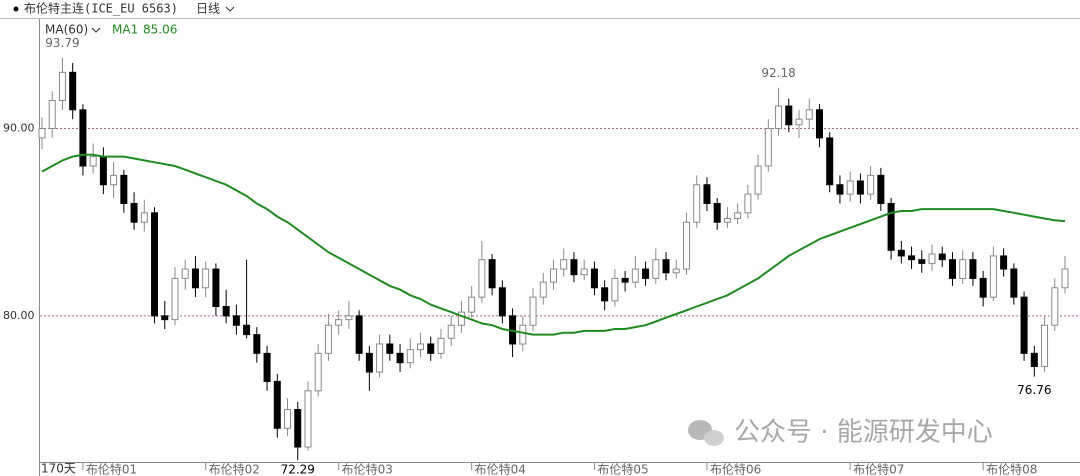  Describe the element at coordinates (58, 469) in the screenshot. I see `x-span-label: 170天` at that location.